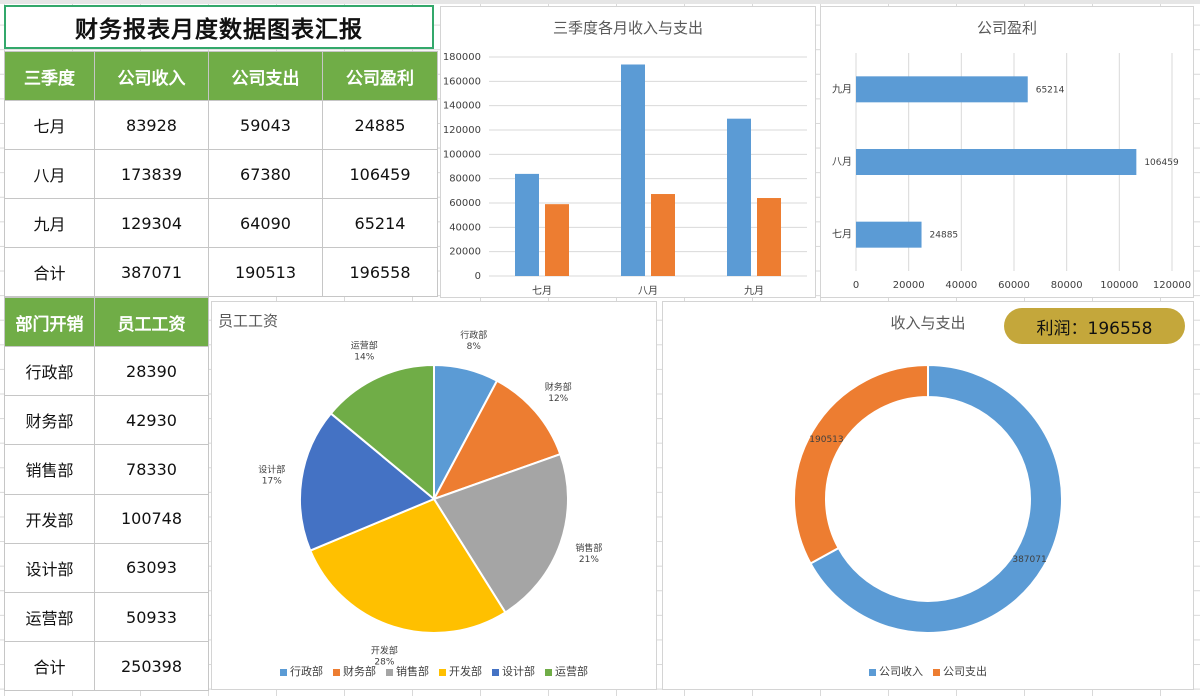 This screenshot has height=696, width=1200. I want to click on legend-item: 销售部, so click(407, 671).